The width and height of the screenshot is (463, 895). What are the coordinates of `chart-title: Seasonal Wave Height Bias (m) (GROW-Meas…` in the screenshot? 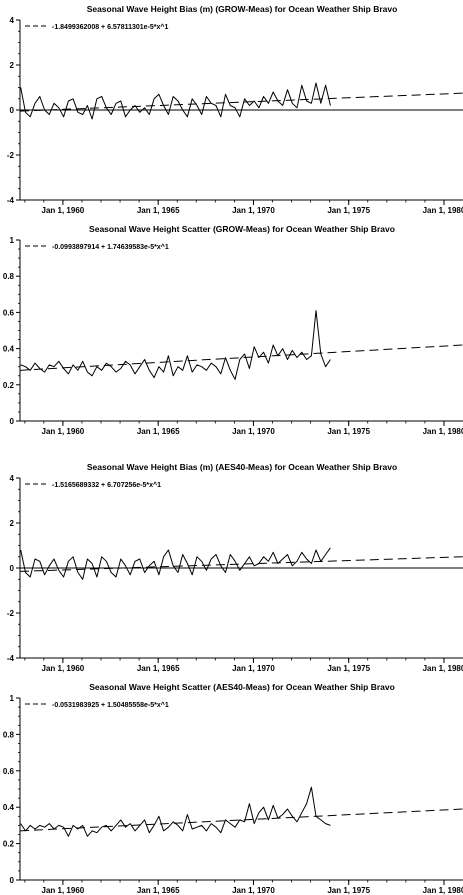 It's located at (242, 9).